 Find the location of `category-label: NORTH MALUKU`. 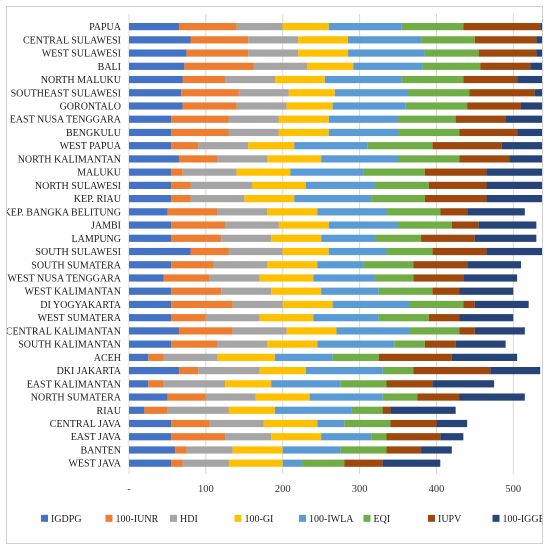

category-label: NORTH MALUKU is located at coordinates (81, 80).